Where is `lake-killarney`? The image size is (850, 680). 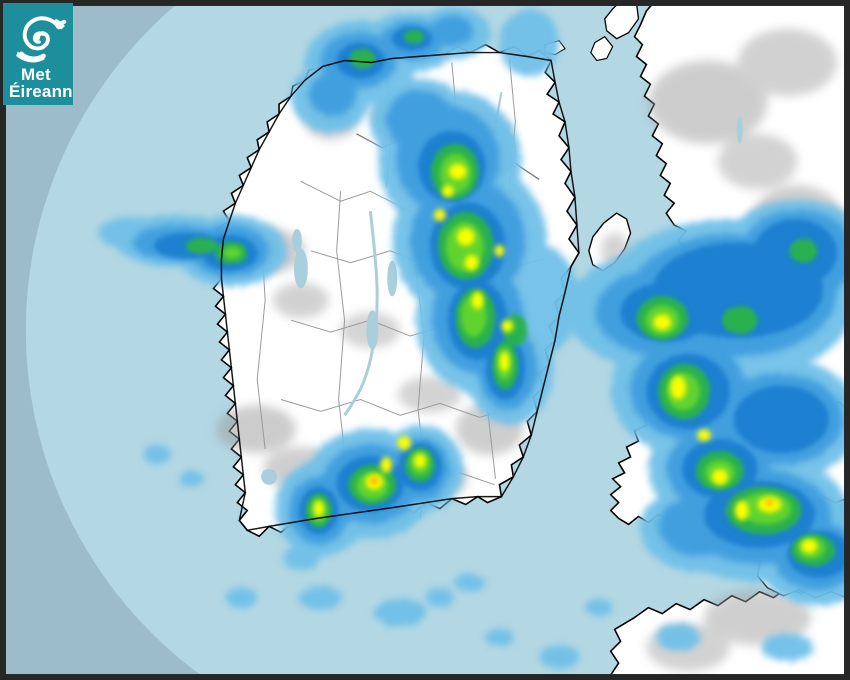 lake-killarney is located at coordinates (269, 476).